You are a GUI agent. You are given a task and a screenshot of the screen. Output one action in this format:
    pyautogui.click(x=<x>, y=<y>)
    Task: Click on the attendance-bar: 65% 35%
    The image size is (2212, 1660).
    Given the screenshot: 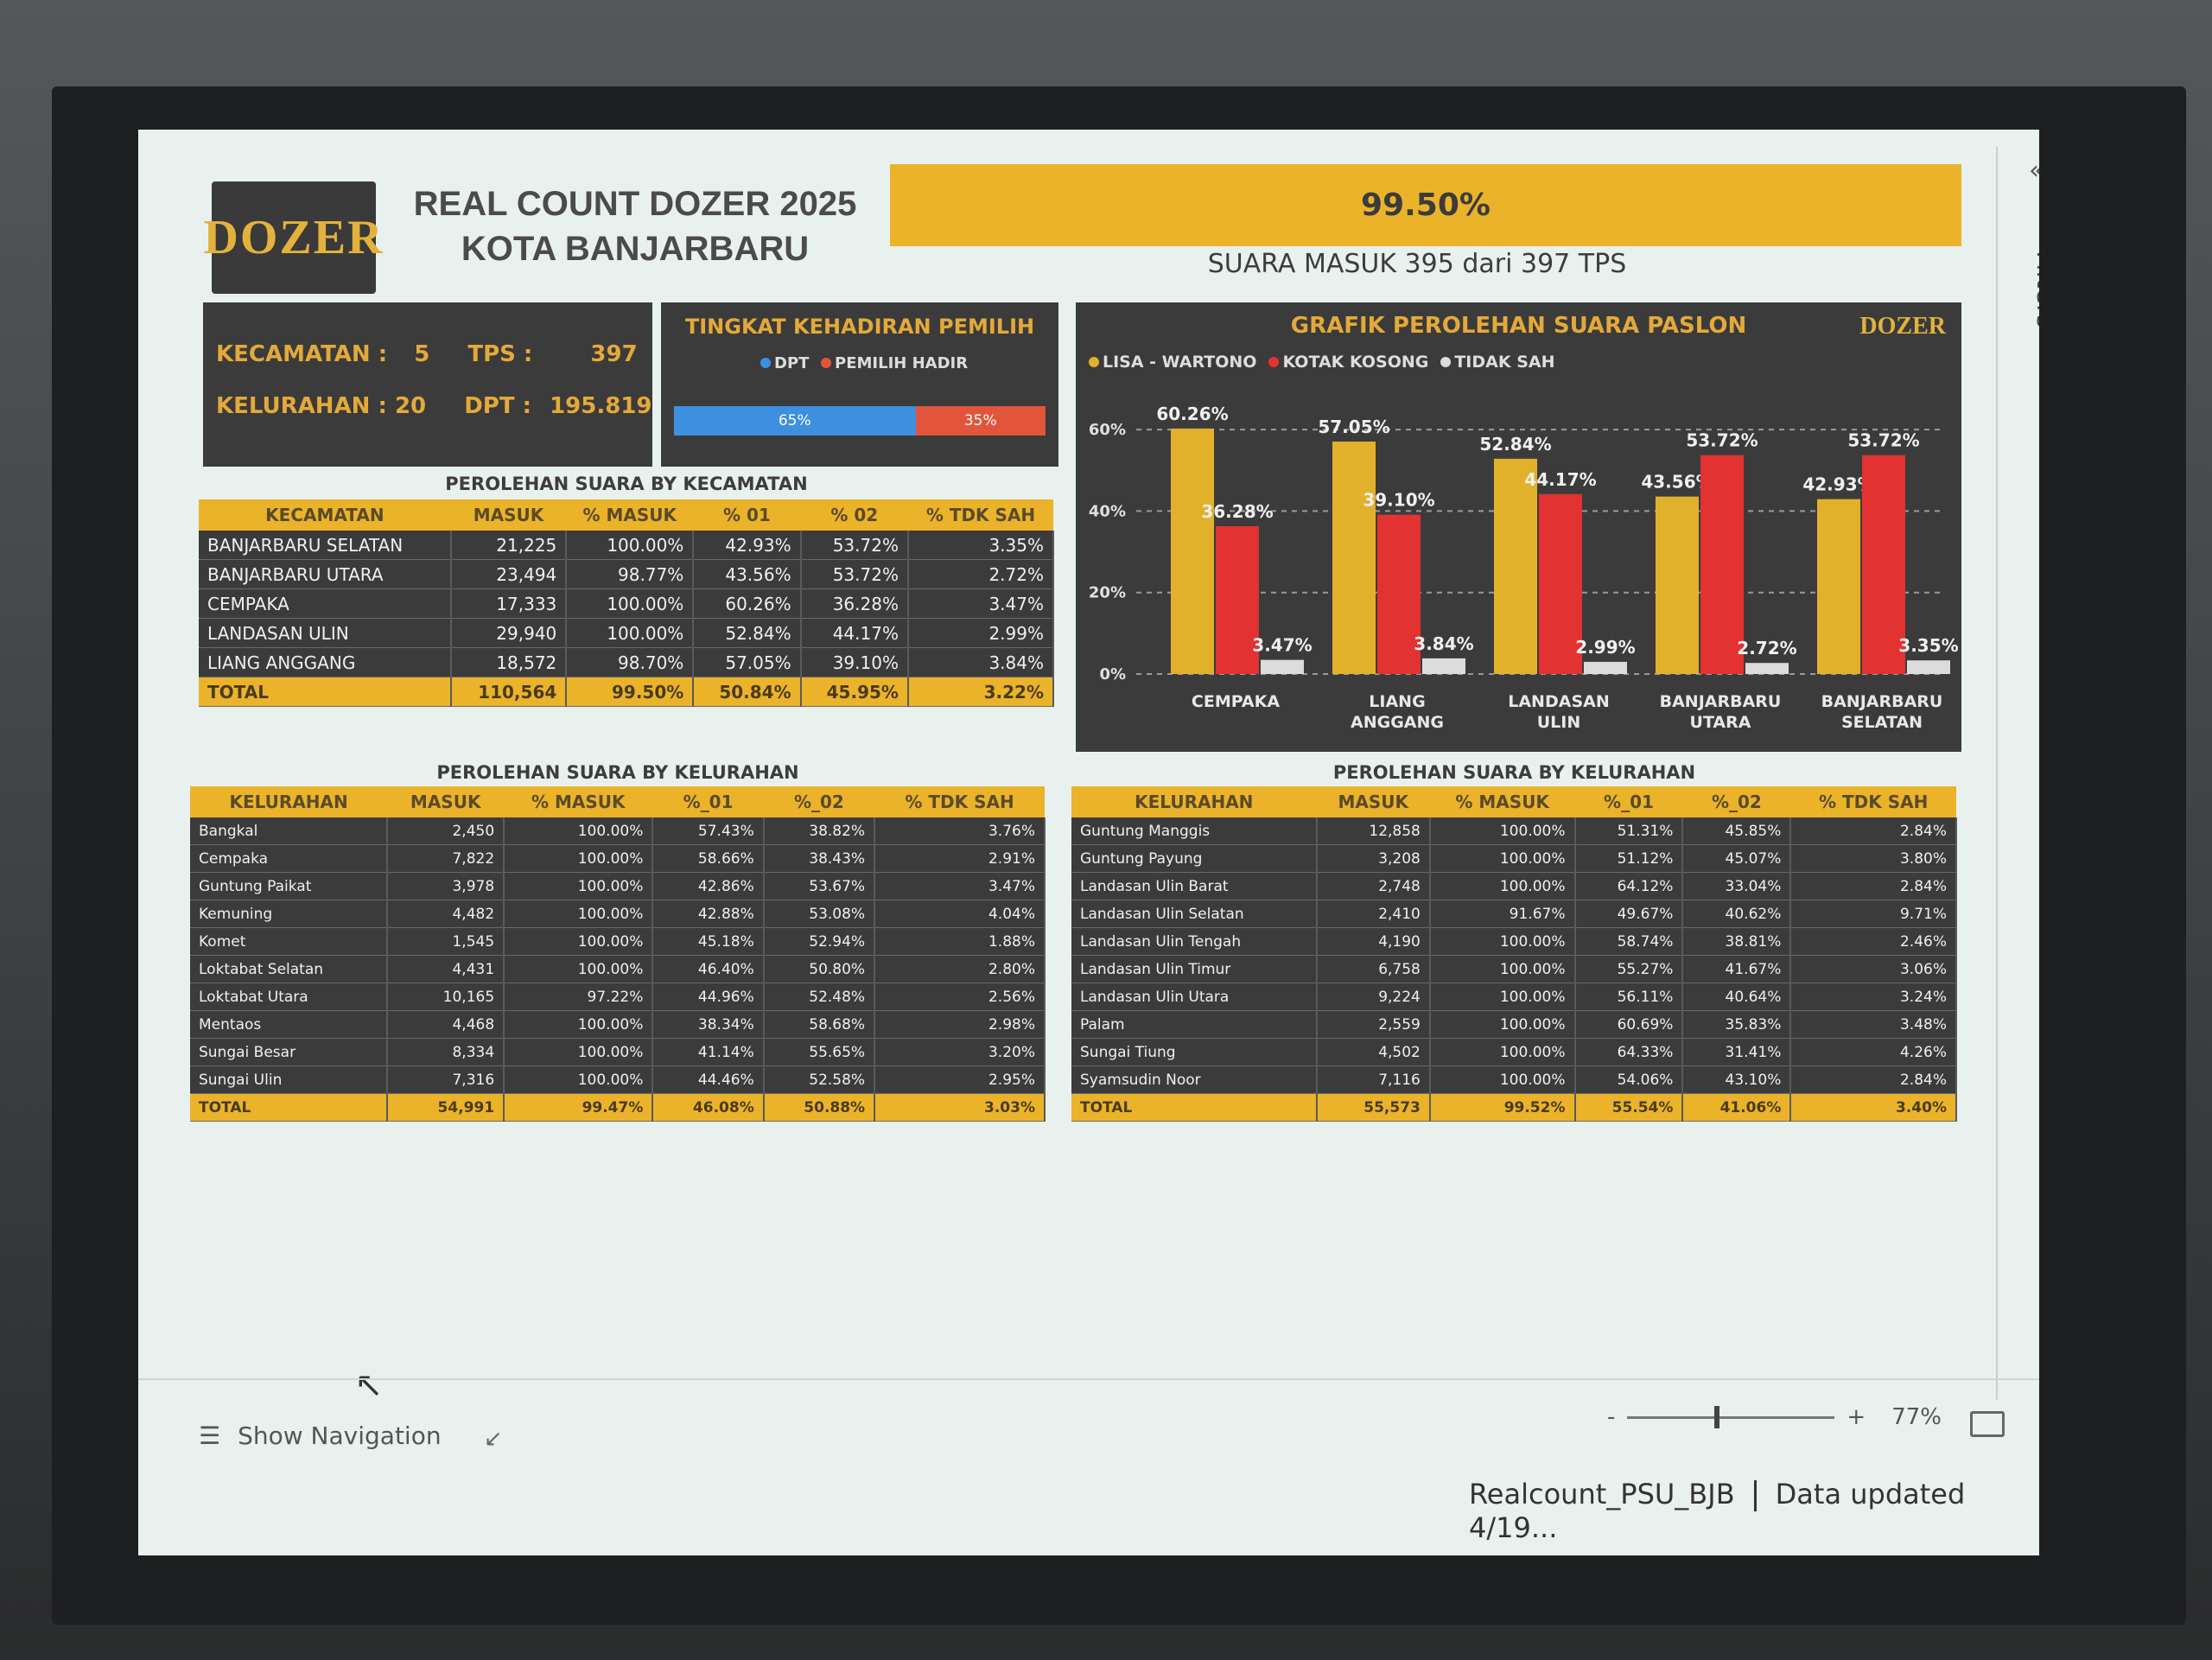 What is the action you would take?
    pyautogui.click(x=860, y=421)
    